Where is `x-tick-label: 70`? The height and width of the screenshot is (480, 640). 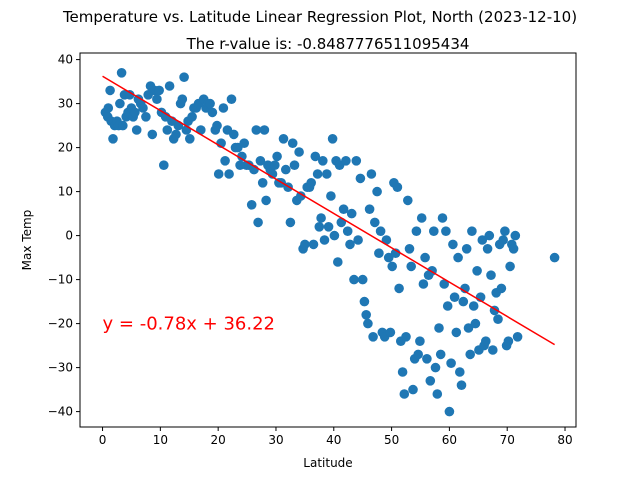
x-tick-label: 70 is located at coordinates (507, 440).